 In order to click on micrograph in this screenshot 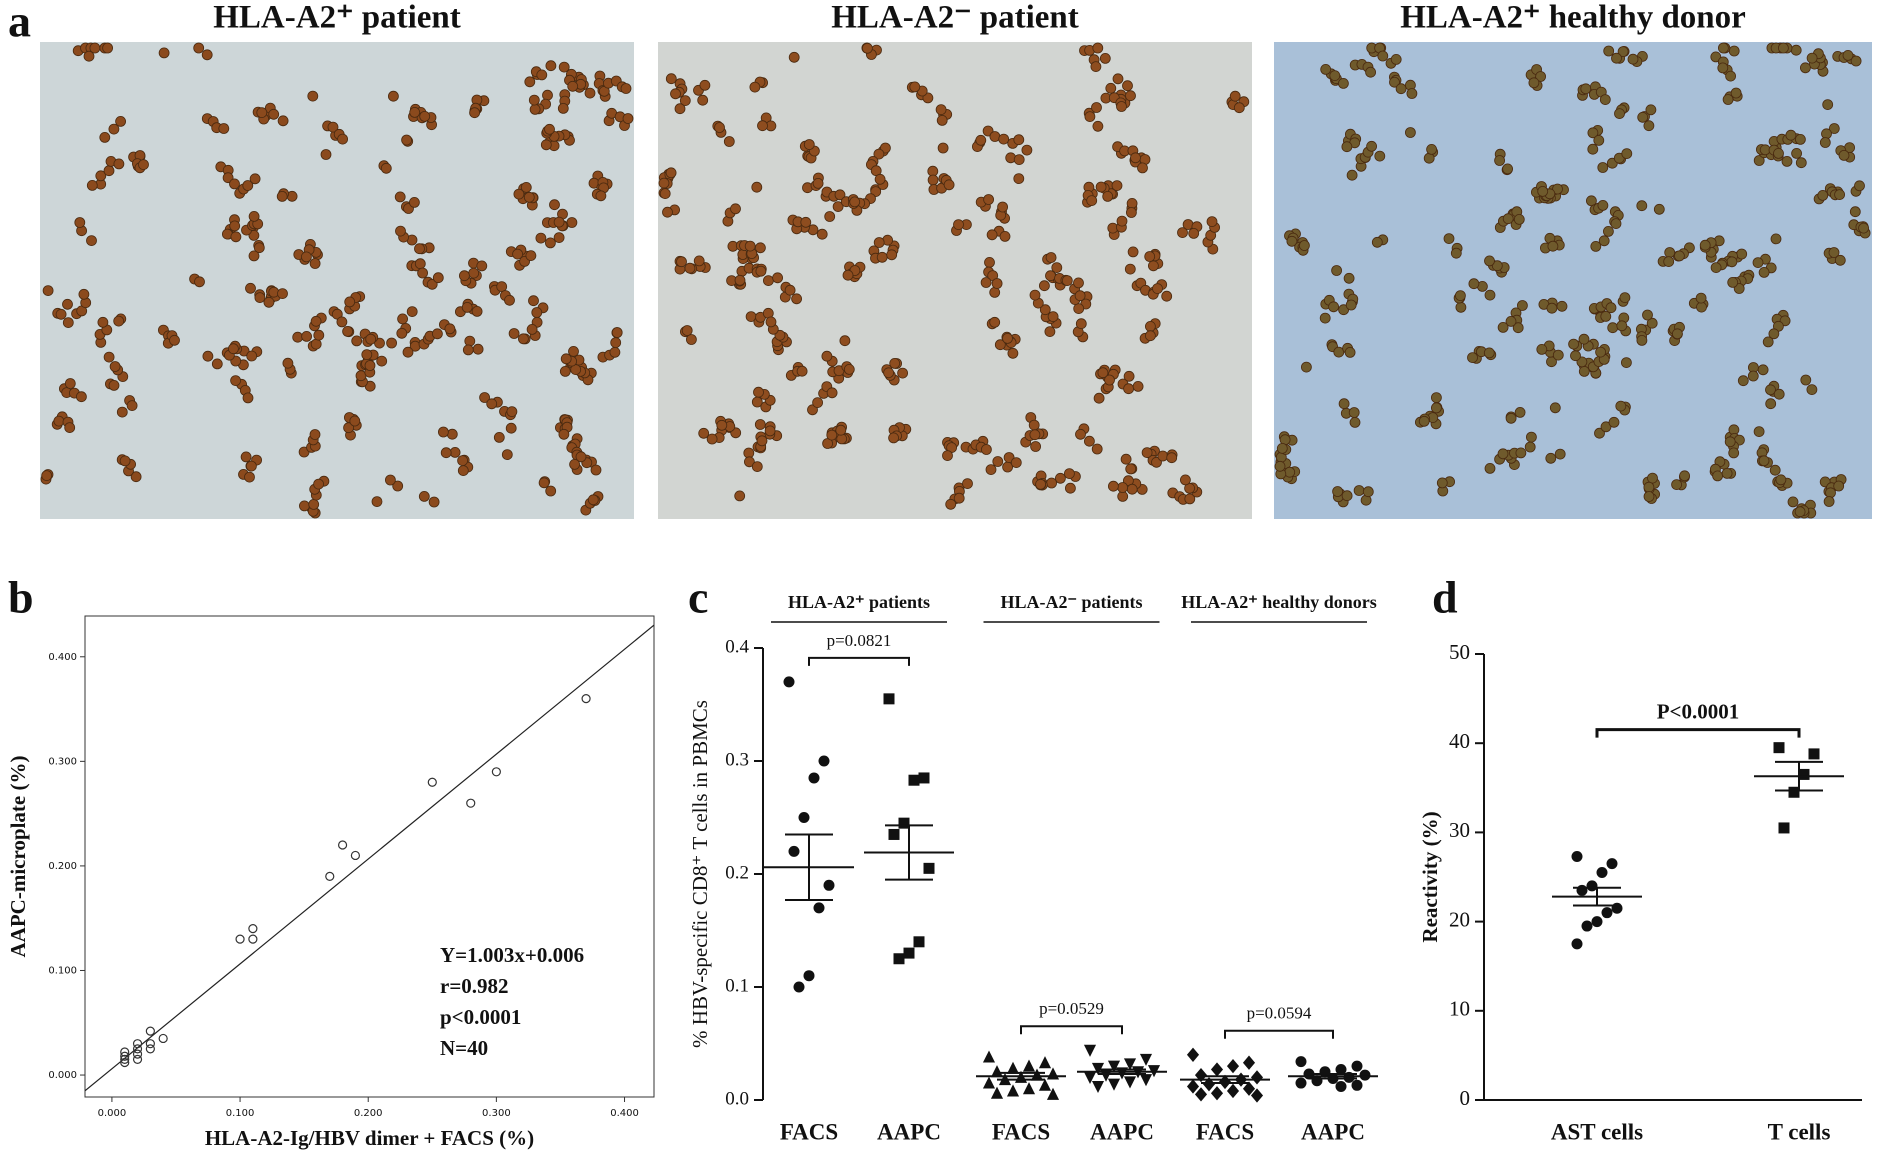, I will do `click(337, 280)`.